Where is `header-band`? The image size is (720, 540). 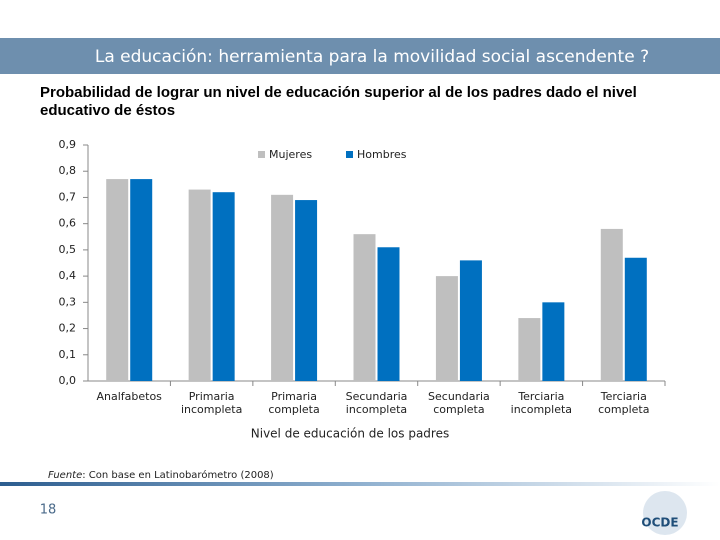
header-band is located at coordinates (360, 56).